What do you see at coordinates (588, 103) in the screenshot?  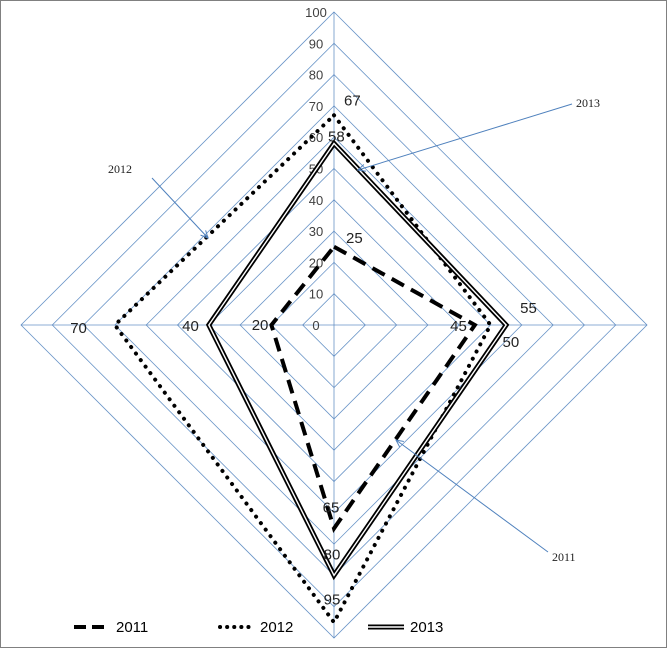 I see `annotation-label: 2013` at bounding box center [588, 103].